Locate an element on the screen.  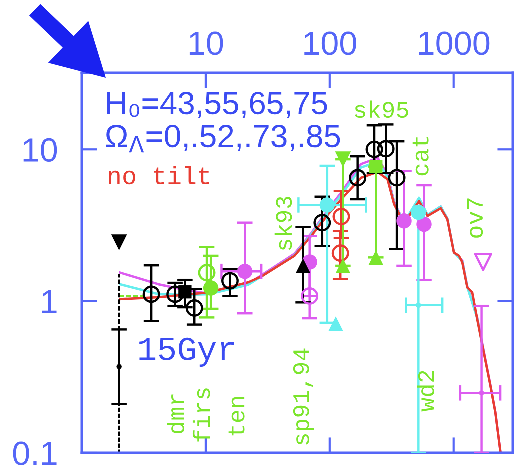
annotation: ov7 is located at coordinates (475, 218).